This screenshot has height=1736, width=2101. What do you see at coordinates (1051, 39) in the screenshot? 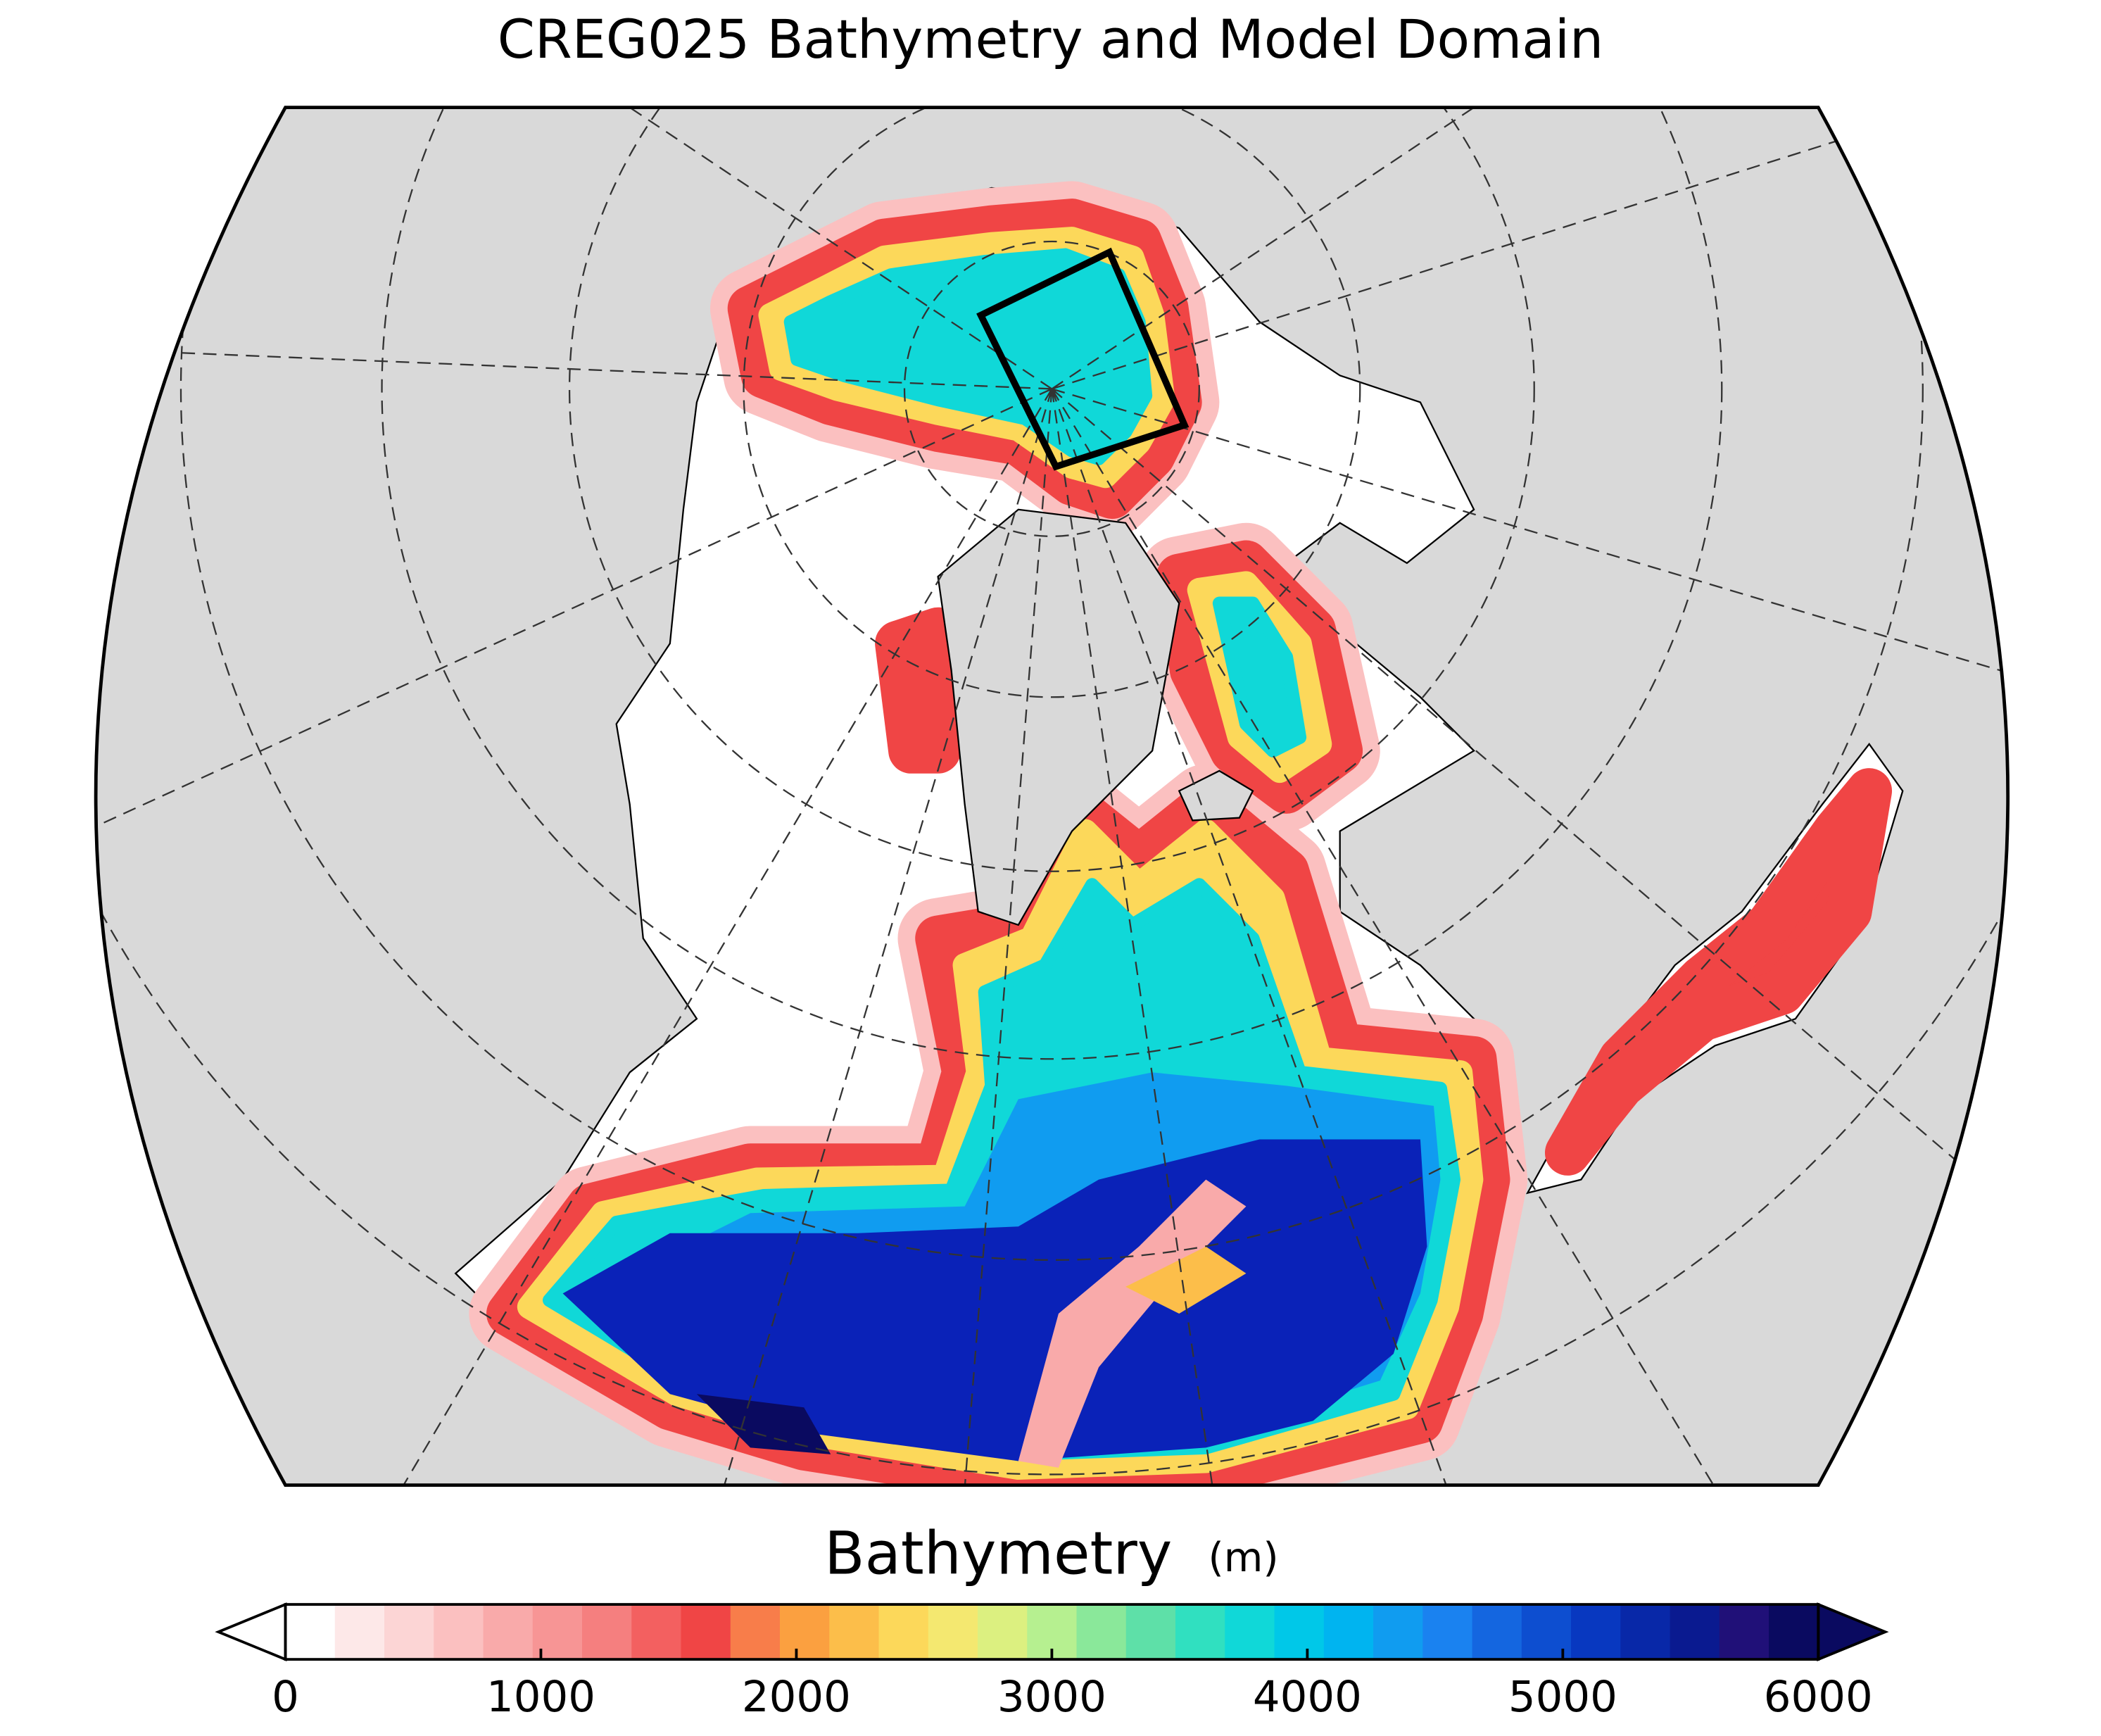
I see `title: CREG025 Bathymetry and Model Domain` at bounding box center [1051, 39].